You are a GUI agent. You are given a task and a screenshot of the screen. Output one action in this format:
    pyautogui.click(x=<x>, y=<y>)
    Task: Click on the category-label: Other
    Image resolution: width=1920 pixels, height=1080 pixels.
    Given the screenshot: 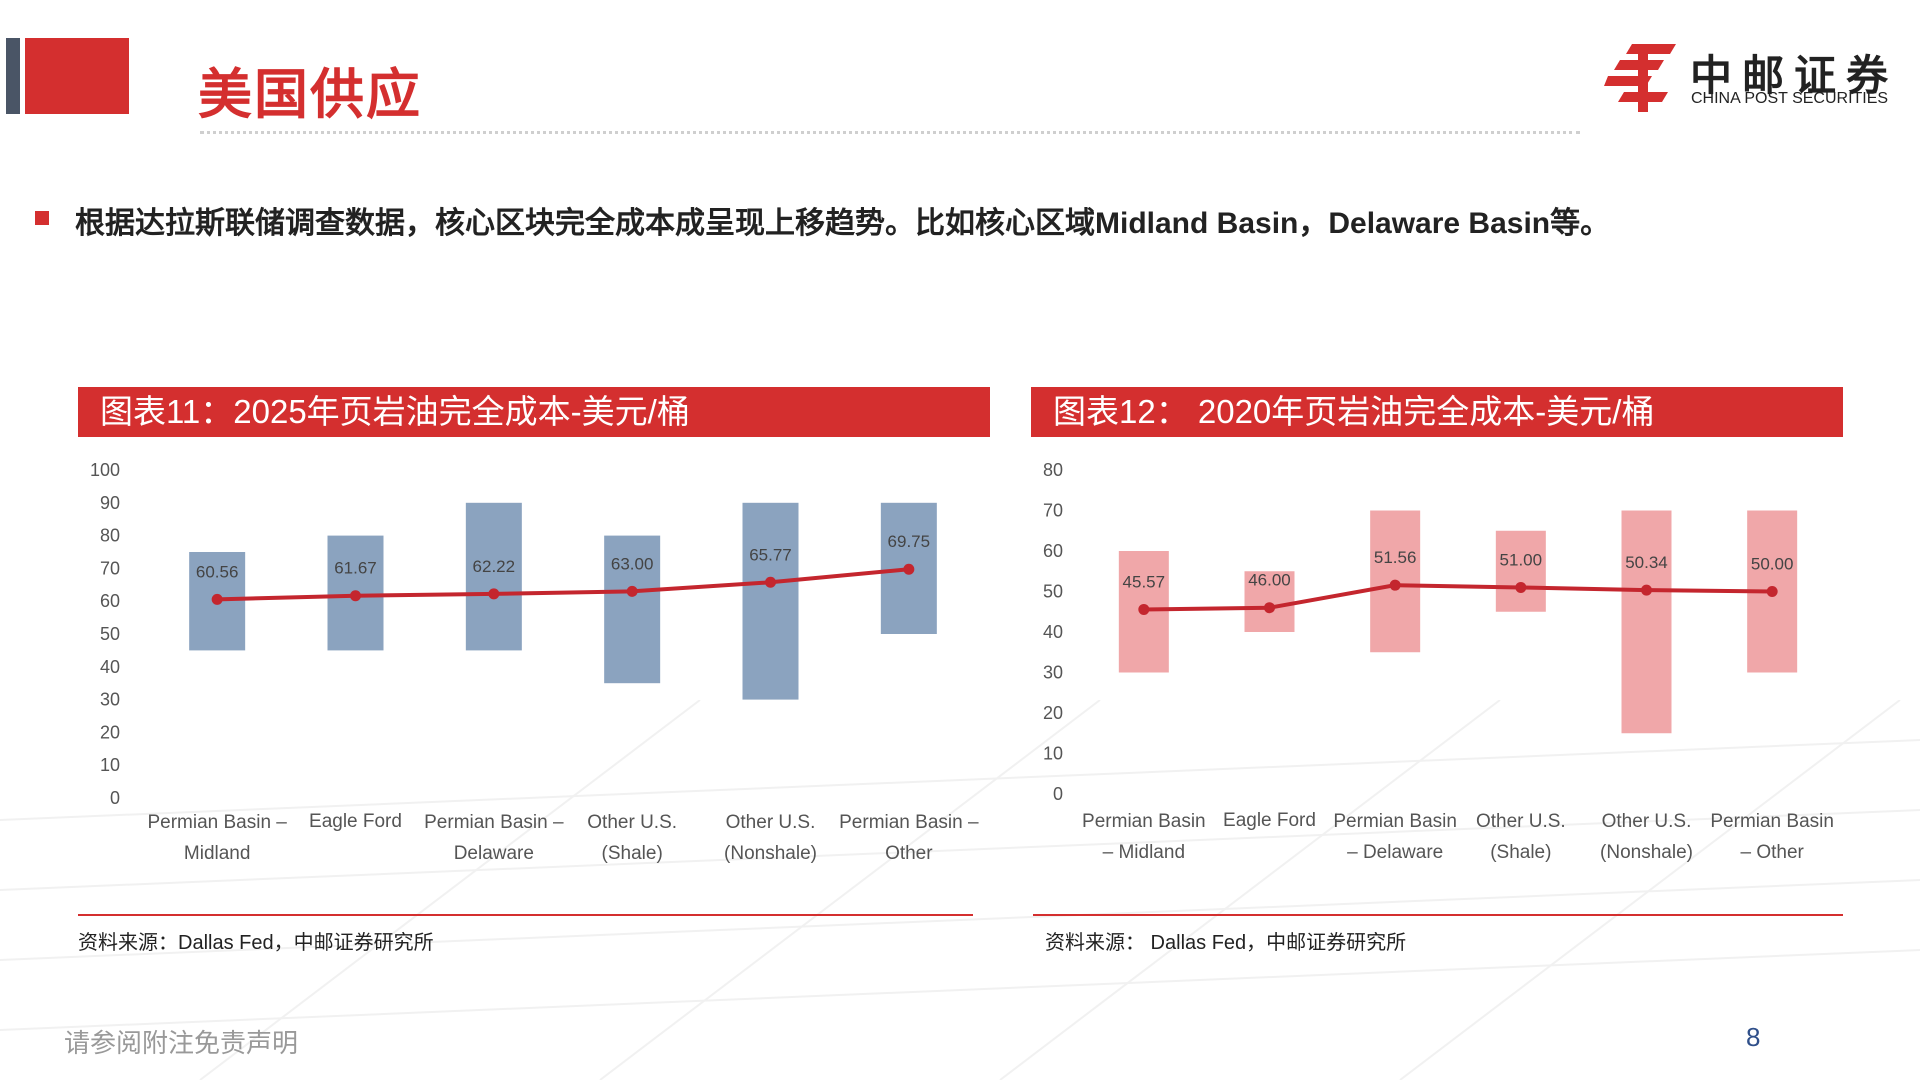 What is the action you would take?
    pyautogui.click(x=909, y=853)
    